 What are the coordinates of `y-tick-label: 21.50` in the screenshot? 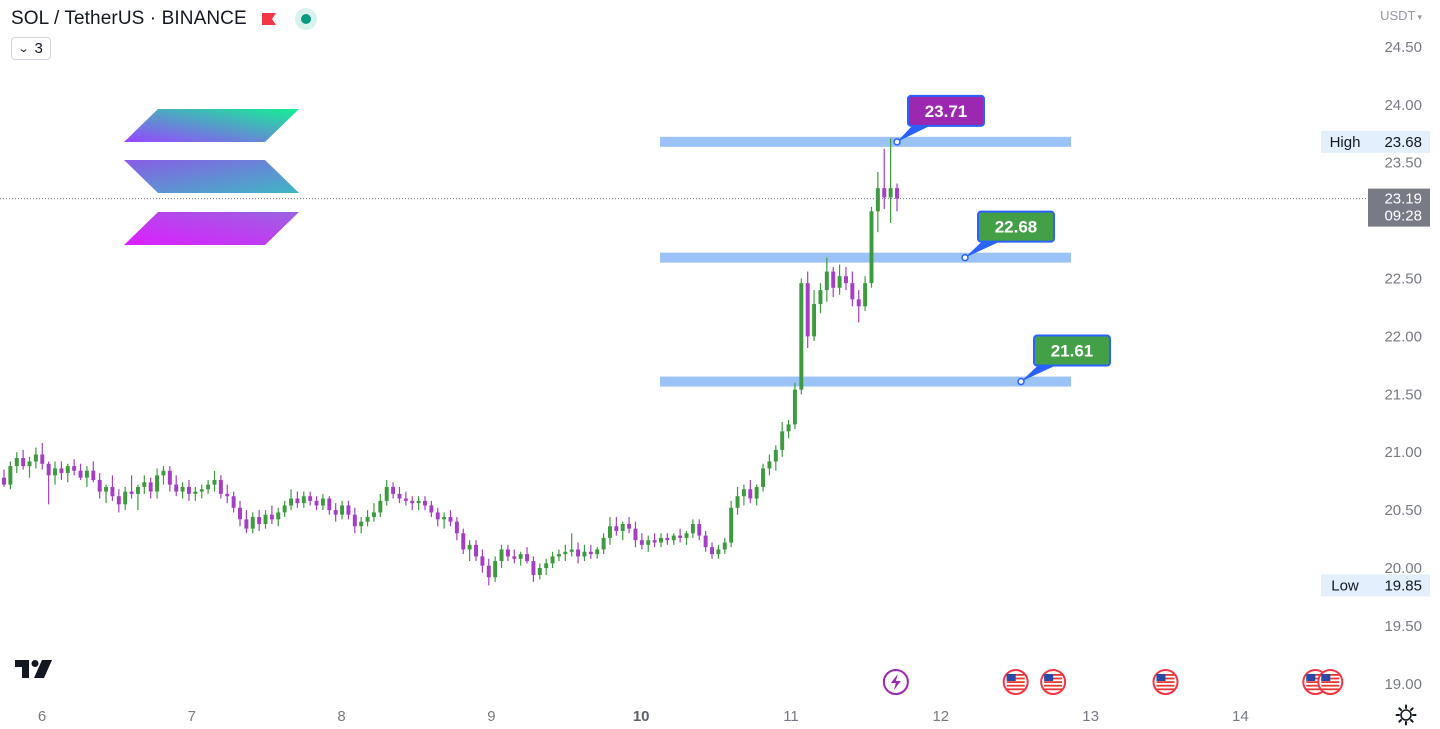 It's located at (1403, 394).